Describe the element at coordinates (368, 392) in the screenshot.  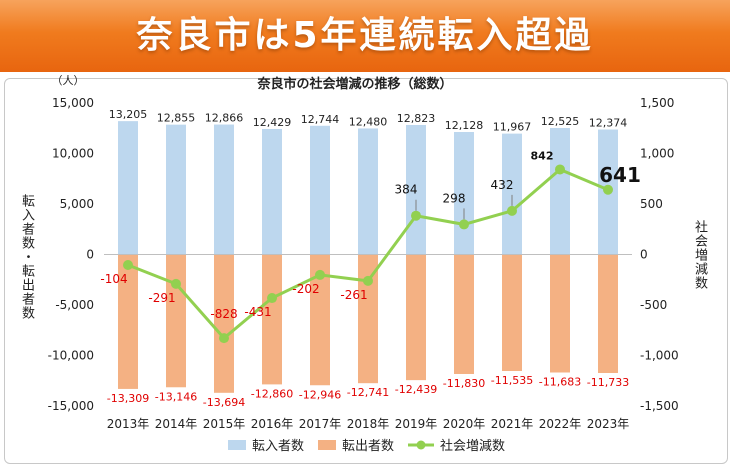
I see `outflow-value-label: -12,741` at that location.